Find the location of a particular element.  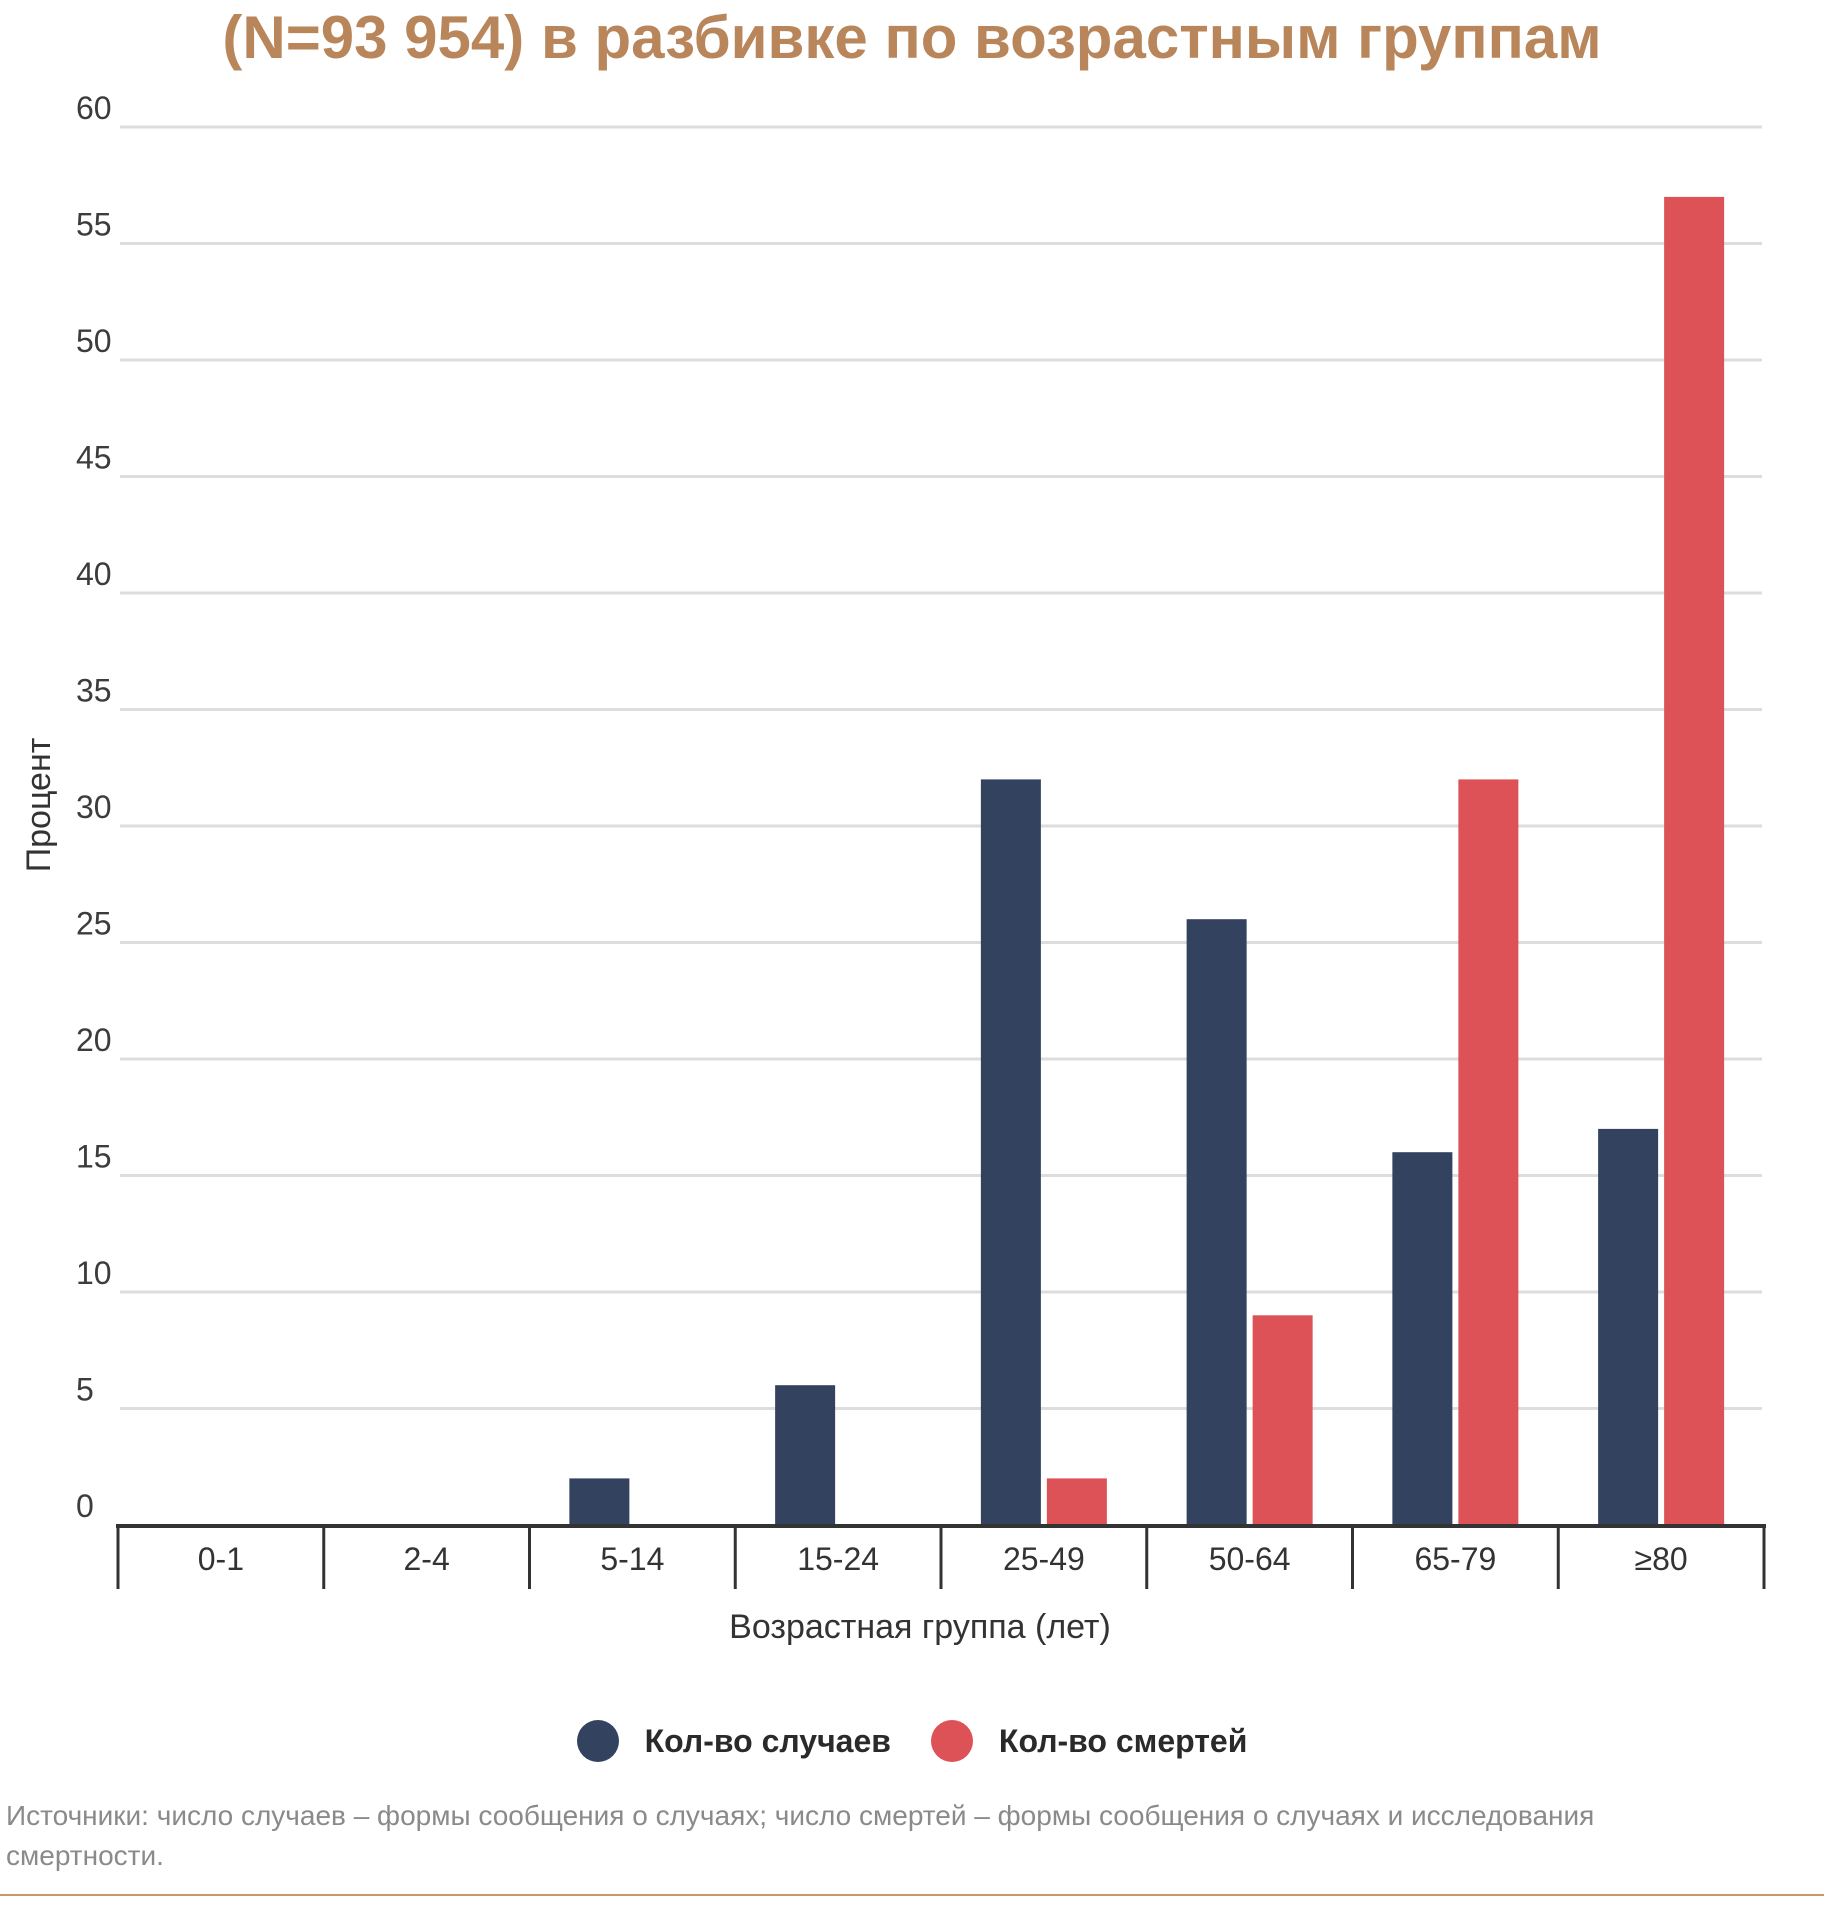

y-tick-label: 25 is located at coordinates (94, 924).